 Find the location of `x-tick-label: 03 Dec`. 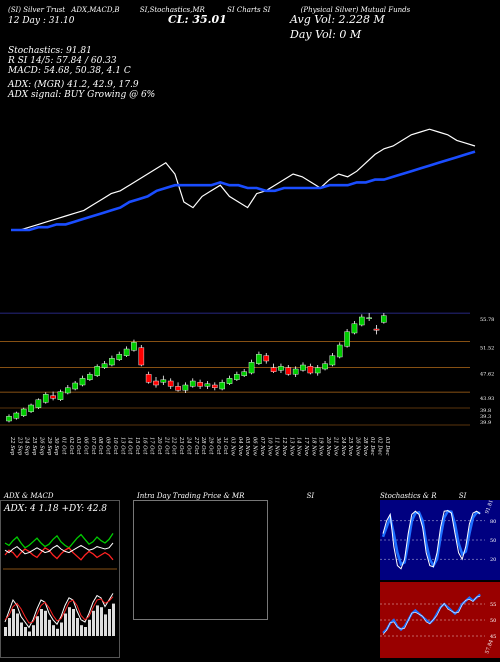

x-tick-label: 03 Dec is located at coordinates (387, 446).